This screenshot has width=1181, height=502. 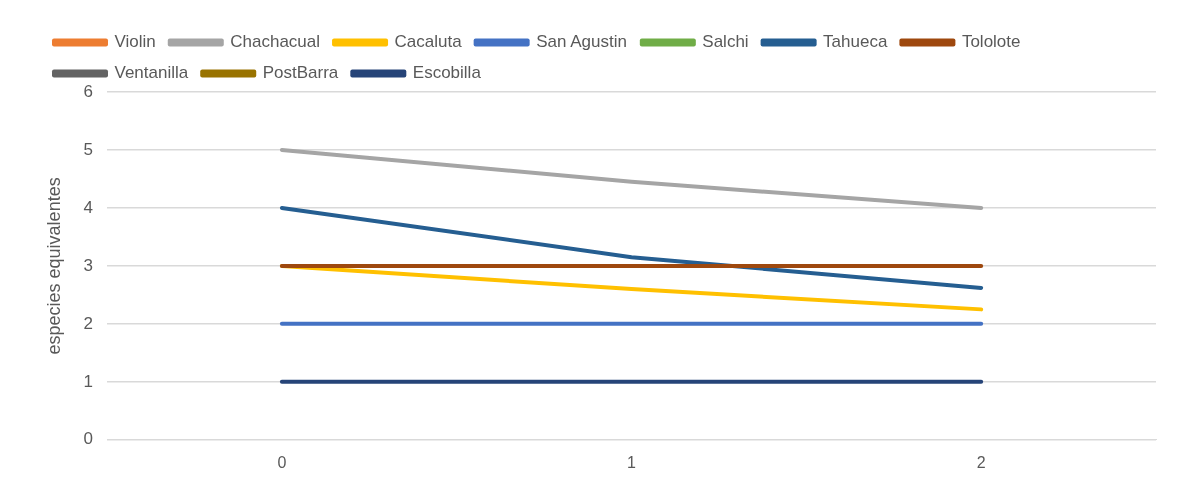 What do you see at coordinates (88, 323) in the screenshot?
I see `y-tick-label: 2` at bounding box center [88, 323].